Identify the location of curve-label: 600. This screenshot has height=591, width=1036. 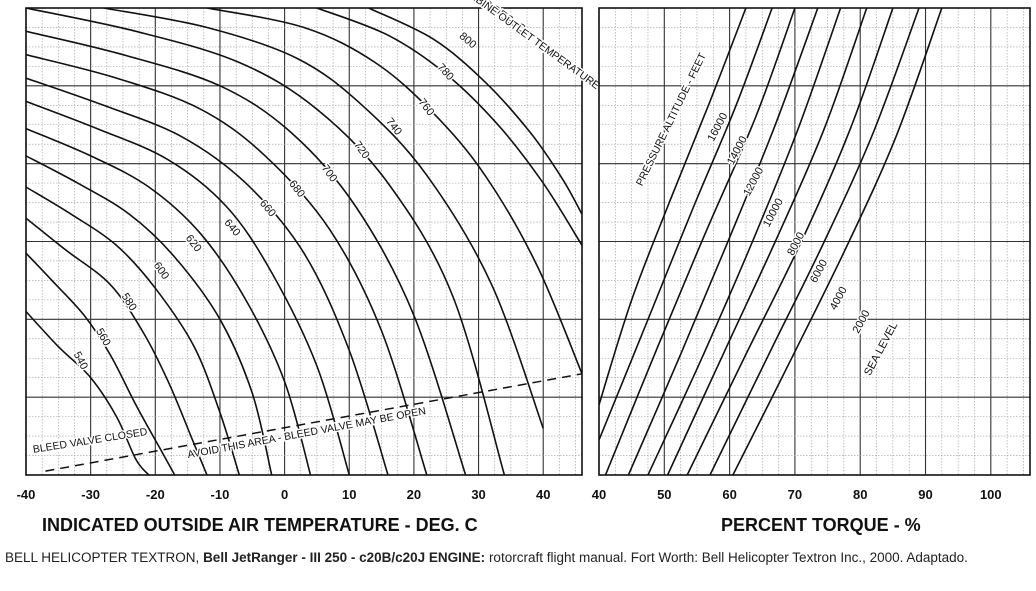
(161, 271).